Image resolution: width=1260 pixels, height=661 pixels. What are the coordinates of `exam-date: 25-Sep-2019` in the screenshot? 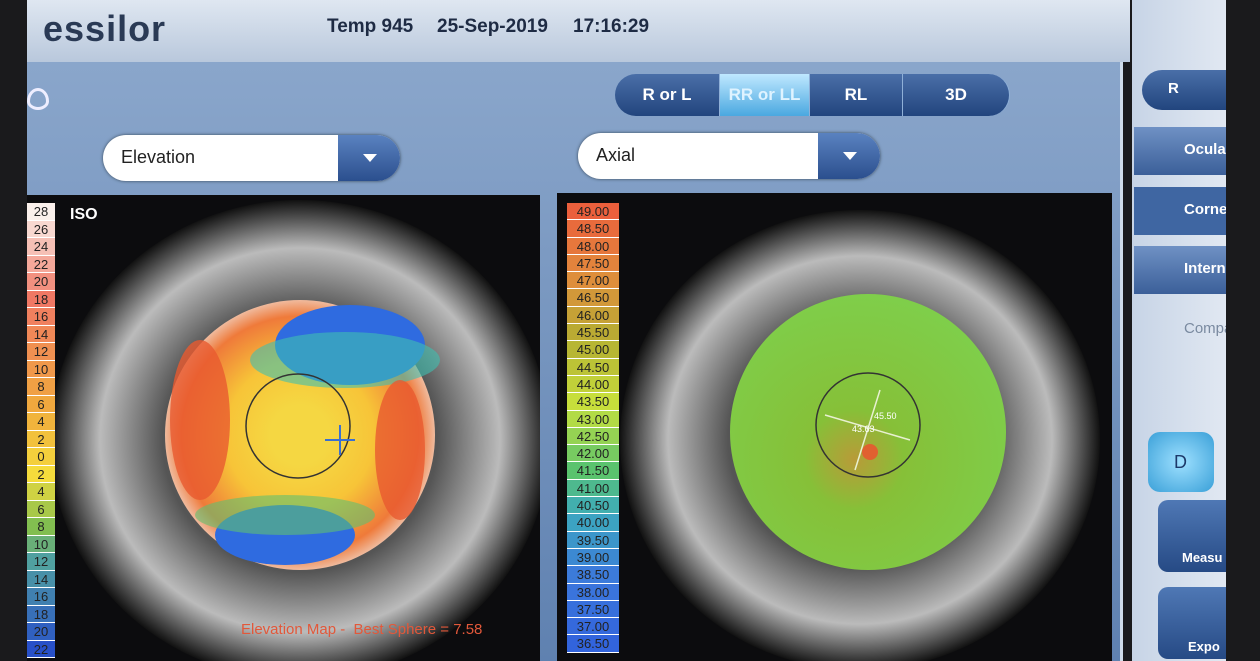 It's located at (492, 26).